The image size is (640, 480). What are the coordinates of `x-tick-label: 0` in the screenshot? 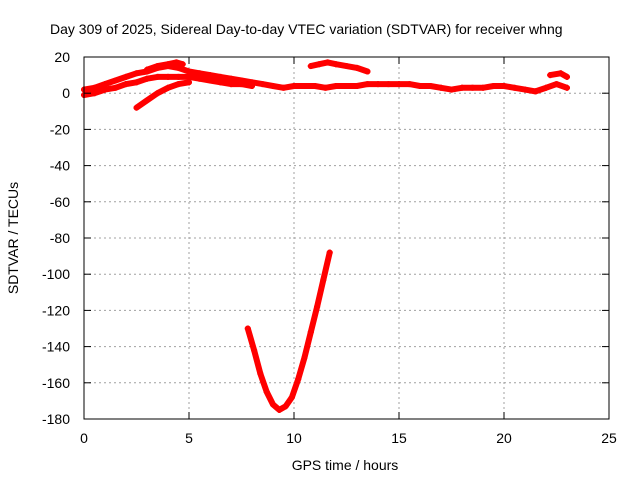 It's located at (84, 438).